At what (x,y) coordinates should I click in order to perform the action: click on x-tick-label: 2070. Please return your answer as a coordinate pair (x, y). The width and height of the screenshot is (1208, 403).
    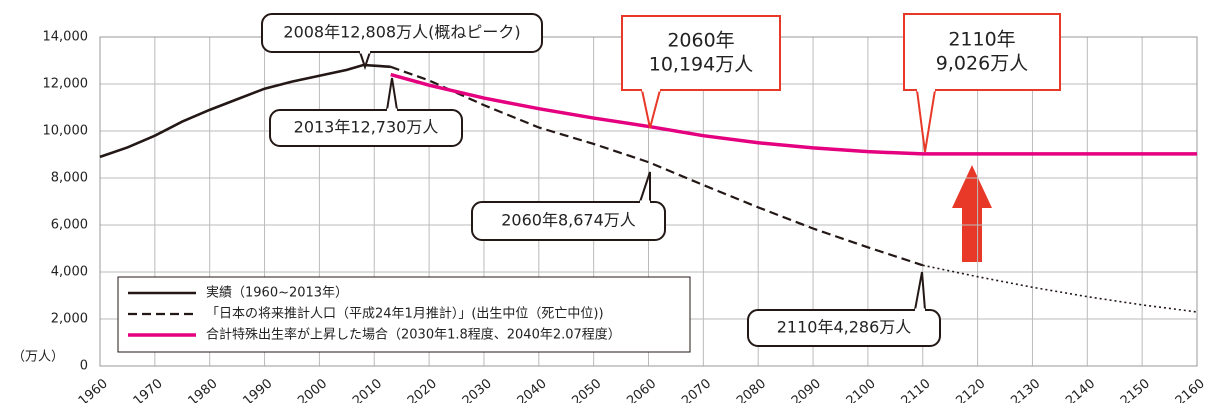
    Looking at the image, I should click on (696, 389).